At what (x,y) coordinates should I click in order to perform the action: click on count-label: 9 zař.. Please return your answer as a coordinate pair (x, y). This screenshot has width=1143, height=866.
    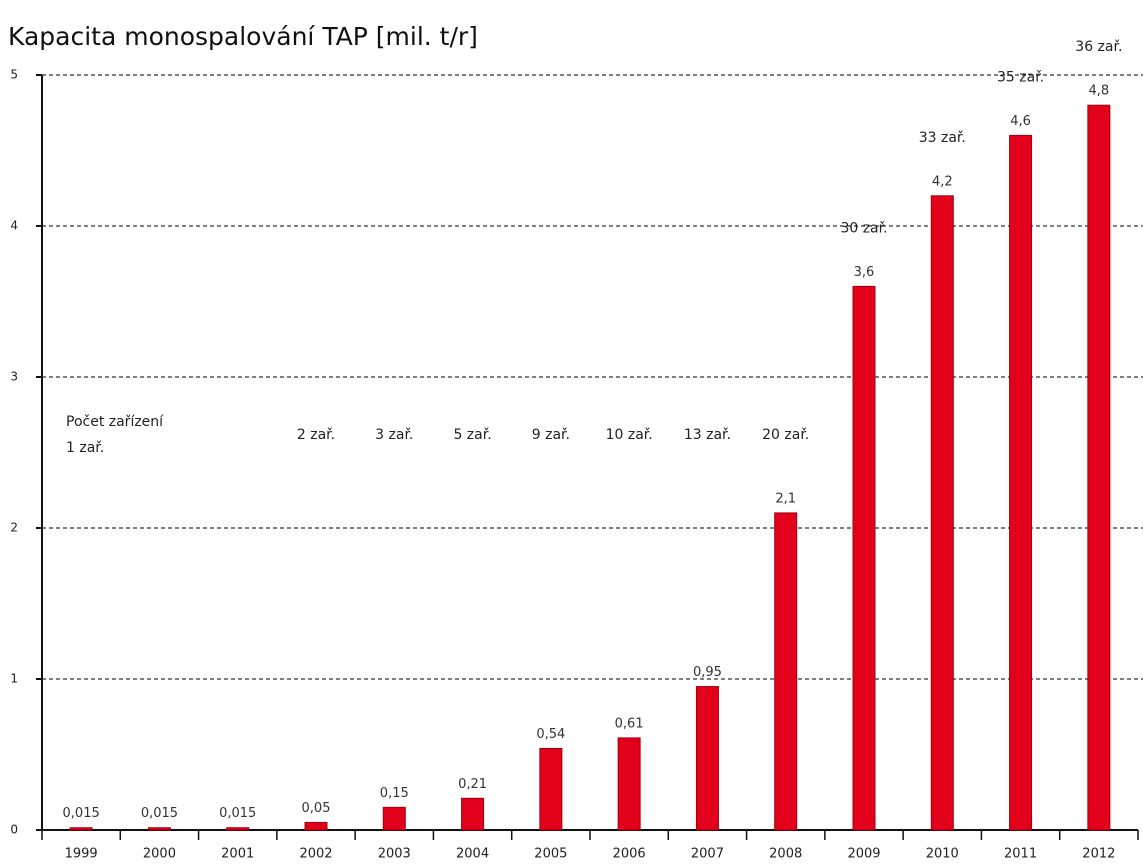
    Looking at the image, I should click on (551, 435).